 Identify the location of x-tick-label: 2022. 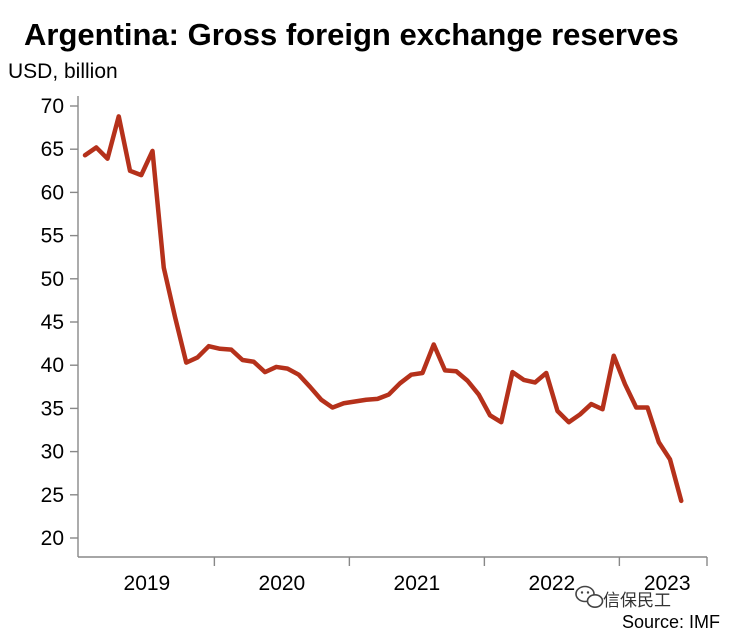
(552, 583).